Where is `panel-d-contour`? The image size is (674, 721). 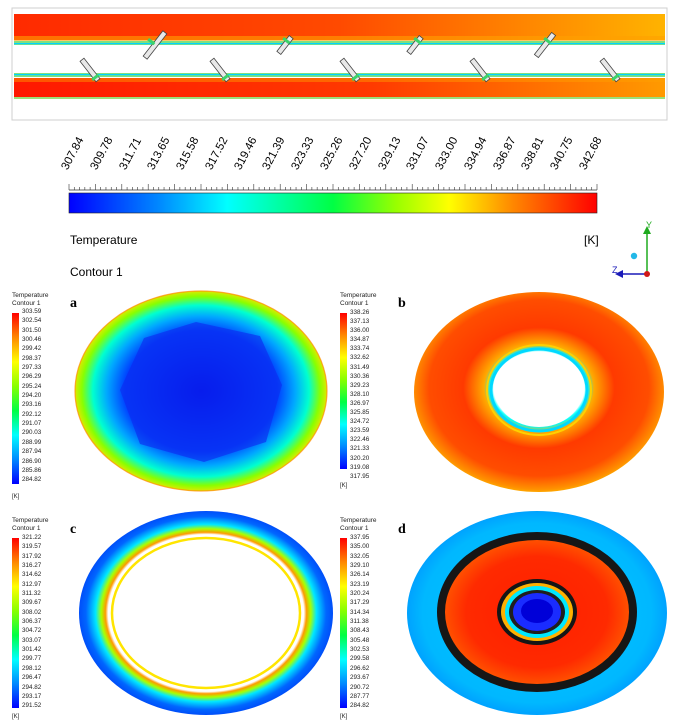
panel-d-contour is located at coordinates (537, 613).